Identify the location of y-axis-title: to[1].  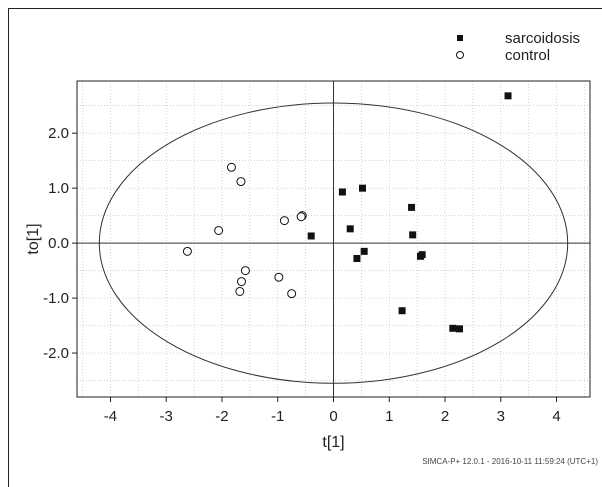
(33, 238).